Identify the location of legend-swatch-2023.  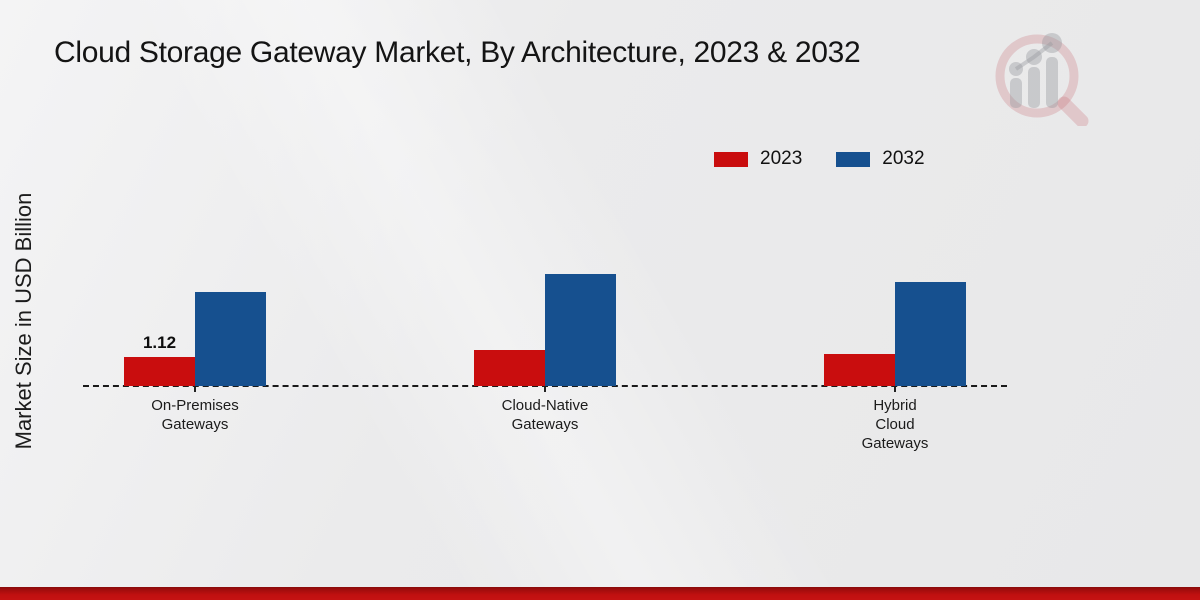
(731, 159).